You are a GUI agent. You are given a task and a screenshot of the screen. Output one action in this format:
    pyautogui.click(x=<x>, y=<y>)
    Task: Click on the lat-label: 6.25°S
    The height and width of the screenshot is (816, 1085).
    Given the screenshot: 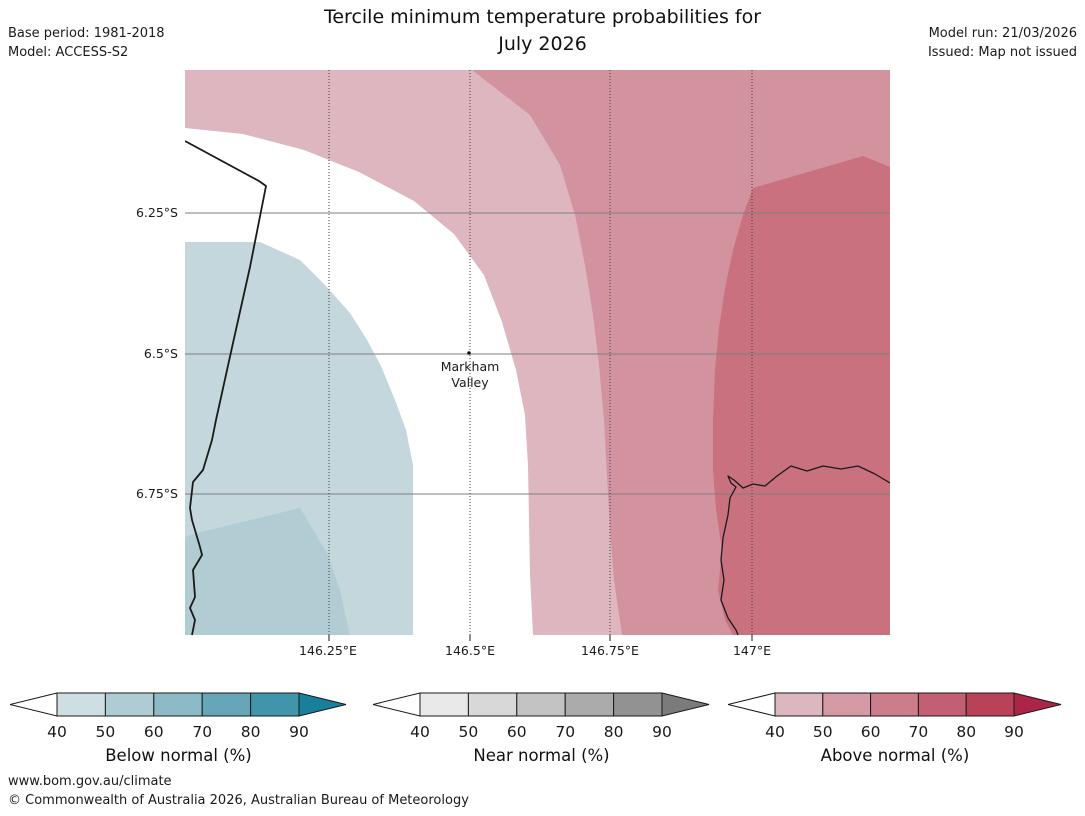 What is the action you would take?
    pyautogui.click(x=156, y=212)
    